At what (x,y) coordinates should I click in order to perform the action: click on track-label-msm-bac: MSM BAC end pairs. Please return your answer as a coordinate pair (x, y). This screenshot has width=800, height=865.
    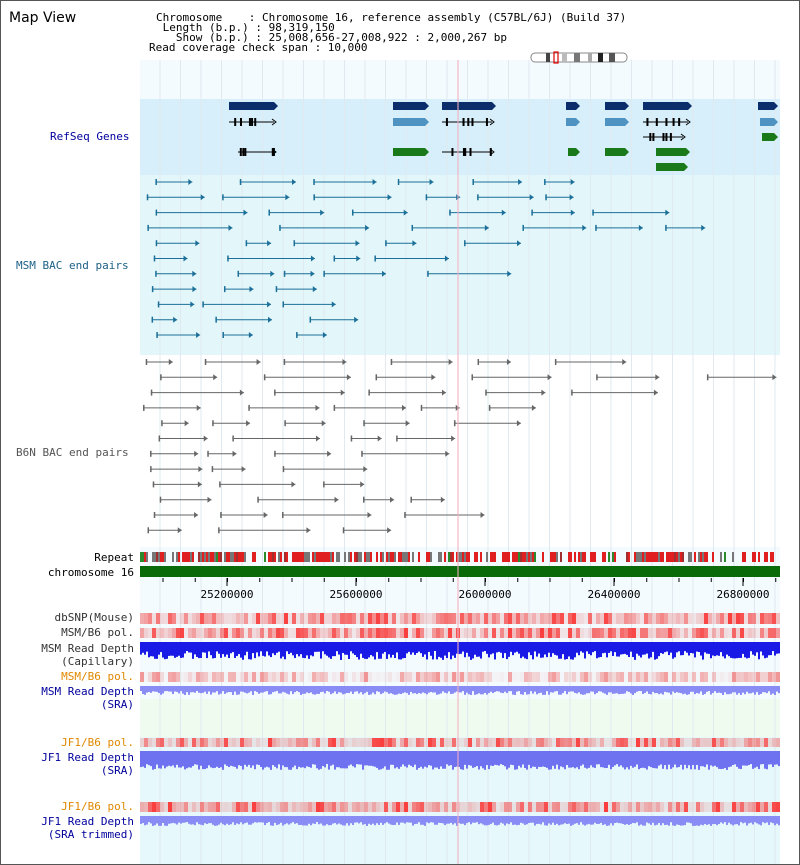
    Looking at the image, I should click on (72, 265).